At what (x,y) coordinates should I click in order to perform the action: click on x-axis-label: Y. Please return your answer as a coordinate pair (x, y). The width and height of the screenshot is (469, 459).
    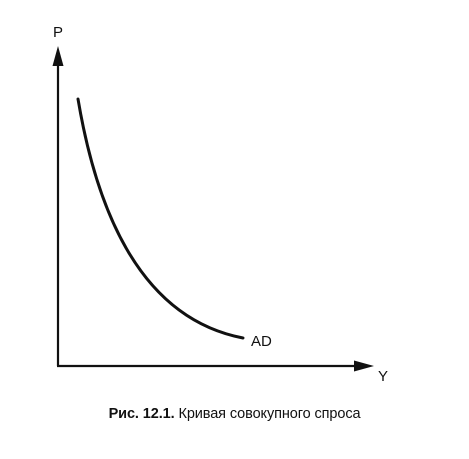
    Looking at the image, I should click on (383, 376).